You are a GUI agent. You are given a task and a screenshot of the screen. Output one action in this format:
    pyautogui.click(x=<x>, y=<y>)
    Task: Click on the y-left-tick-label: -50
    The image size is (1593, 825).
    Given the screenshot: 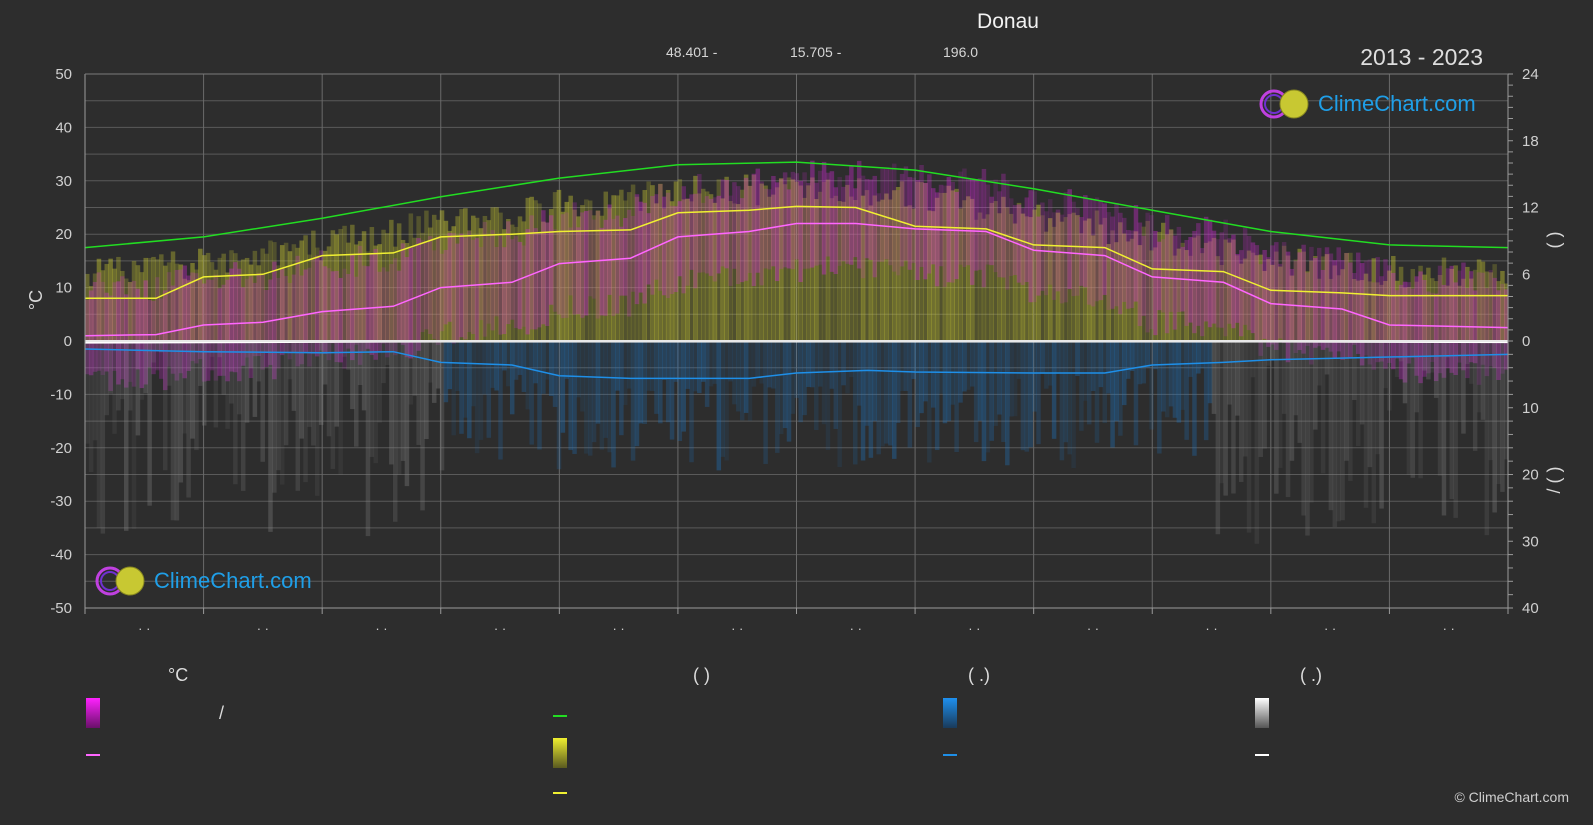 What is the action you would take?
    pyautogui.click(x=61, y=608)
    